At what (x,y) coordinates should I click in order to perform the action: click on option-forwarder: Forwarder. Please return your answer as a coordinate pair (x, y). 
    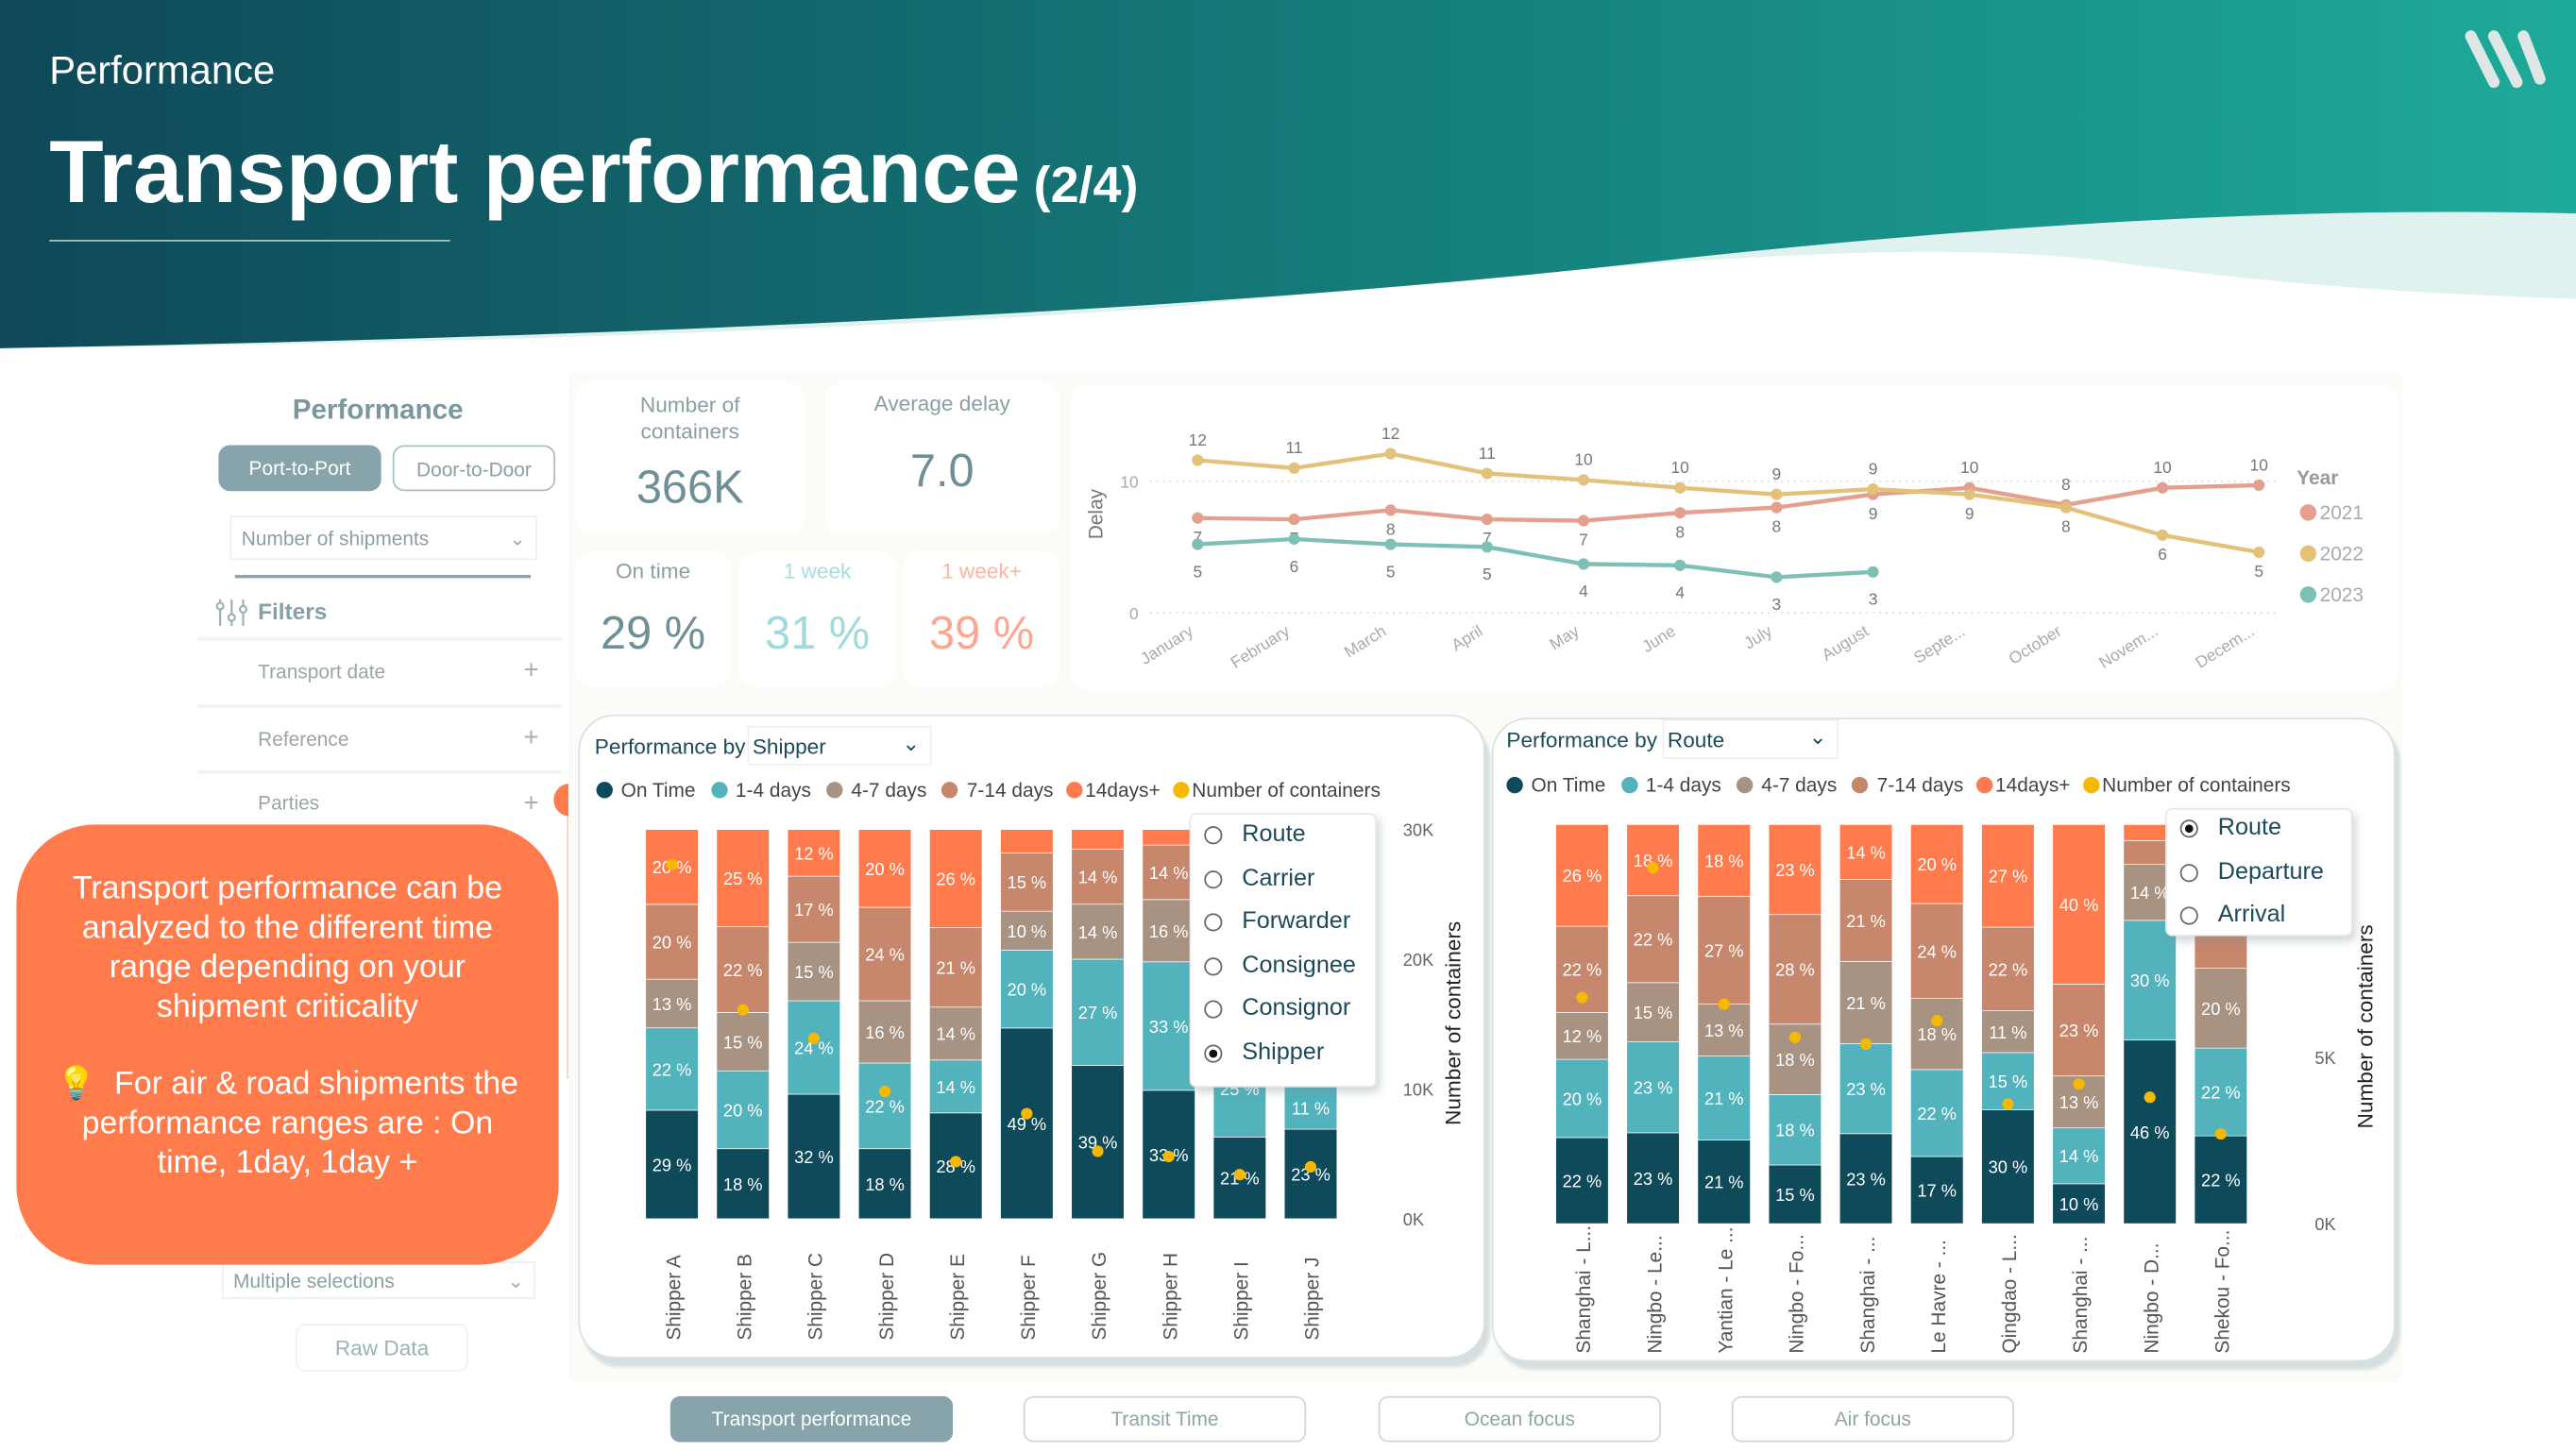
    Looking at the image, I should click on (1283, 925).